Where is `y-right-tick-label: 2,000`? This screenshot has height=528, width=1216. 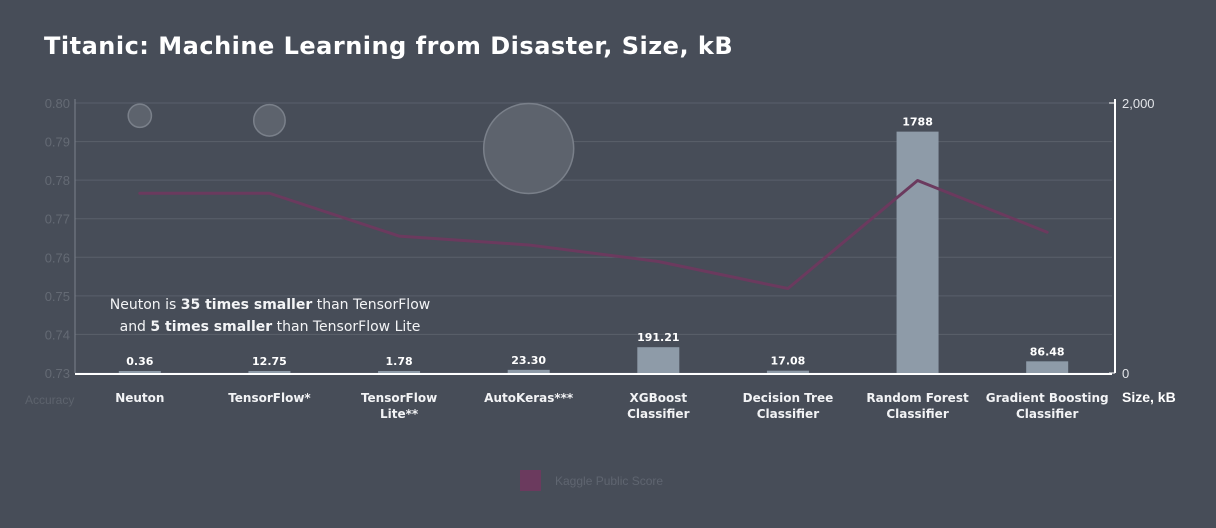 y-right-tick-label: 2,000 is located at coordinates (1138, 103).